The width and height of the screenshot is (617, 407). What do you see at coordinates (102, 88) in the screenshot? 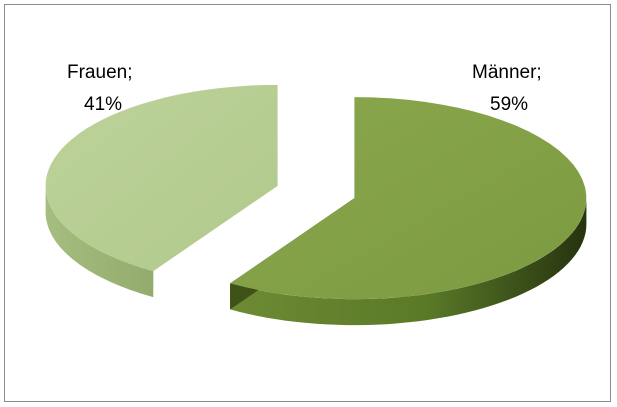
I see `data-label-frauen: Frauen; 41%` at bounding box center [102, 88].